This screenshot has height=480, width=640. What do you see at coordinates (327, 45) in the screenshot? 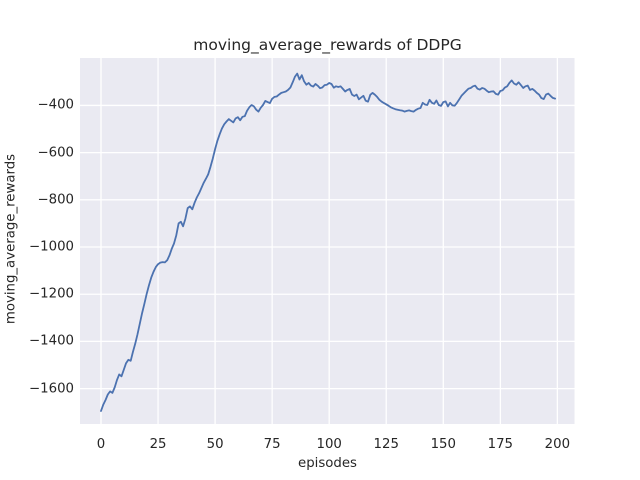
I see `chart-title: moving_average_rewards of DDPG` at bounding box center [327, 45].